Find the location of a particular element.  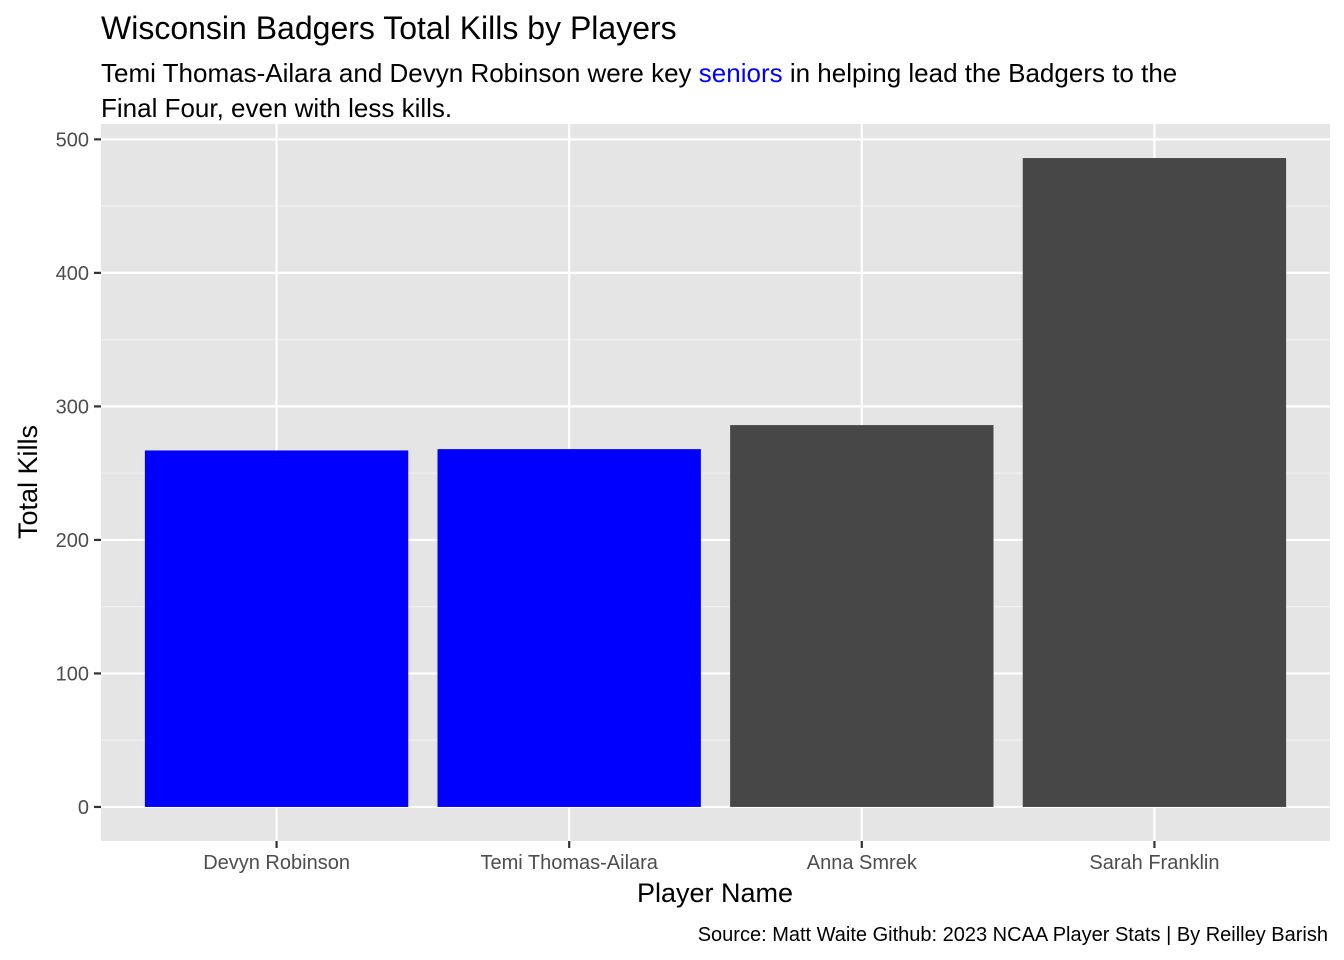

x-tick-label: Anna Smrek is located at coordinates (862, 863).